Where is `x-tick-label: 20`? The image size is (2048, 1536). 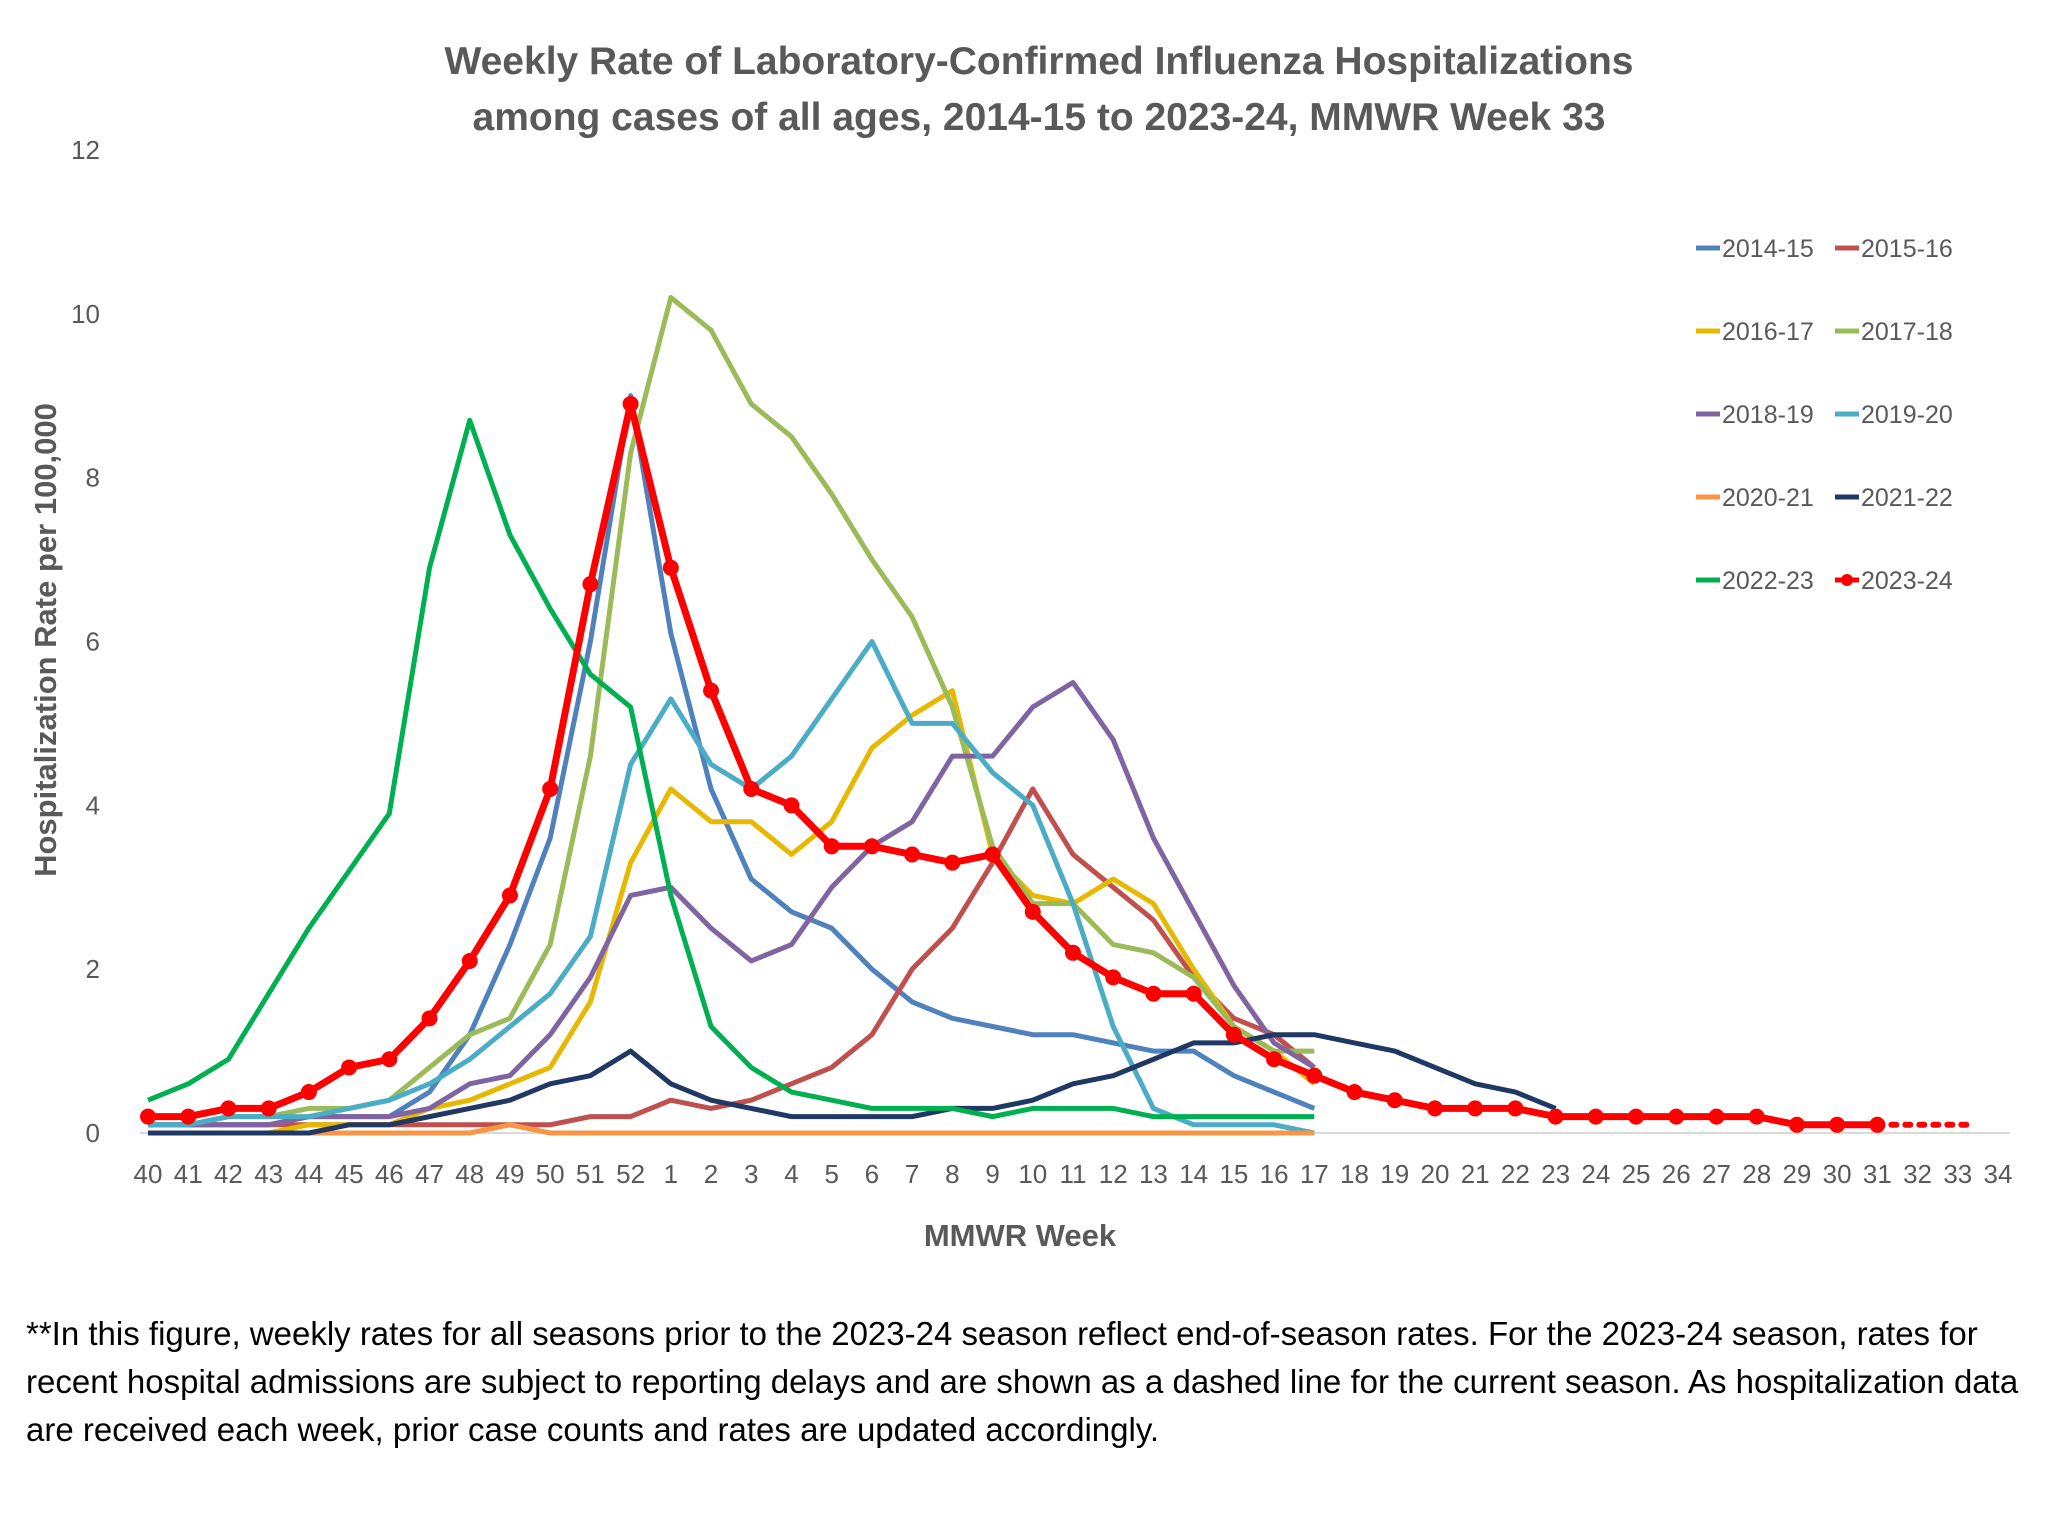 x-tick-label: 20 is located at coordinates (1434, 1174).